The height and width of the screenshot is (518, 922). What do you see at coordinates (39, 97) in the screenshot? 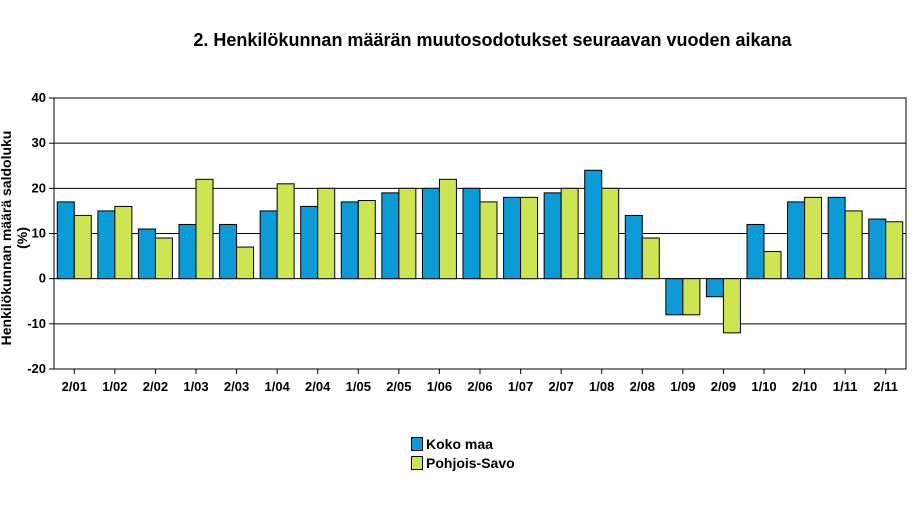
I see `y-tick-label: 40` at bounding box center [39, 97].